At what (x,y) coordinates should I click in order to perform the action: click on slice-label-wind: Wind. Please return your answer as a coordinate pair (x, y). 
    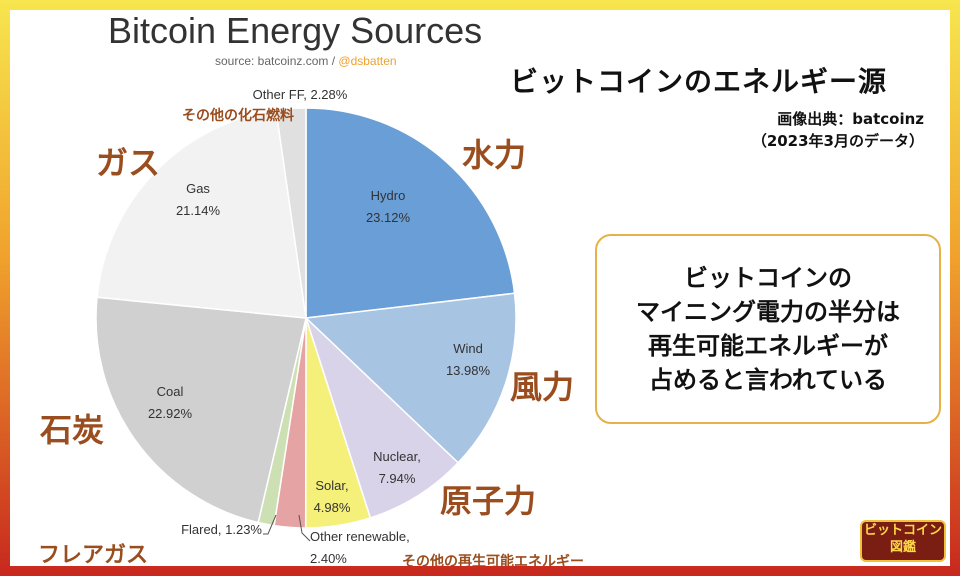
    Looking at the image, I should click on (468, 348).